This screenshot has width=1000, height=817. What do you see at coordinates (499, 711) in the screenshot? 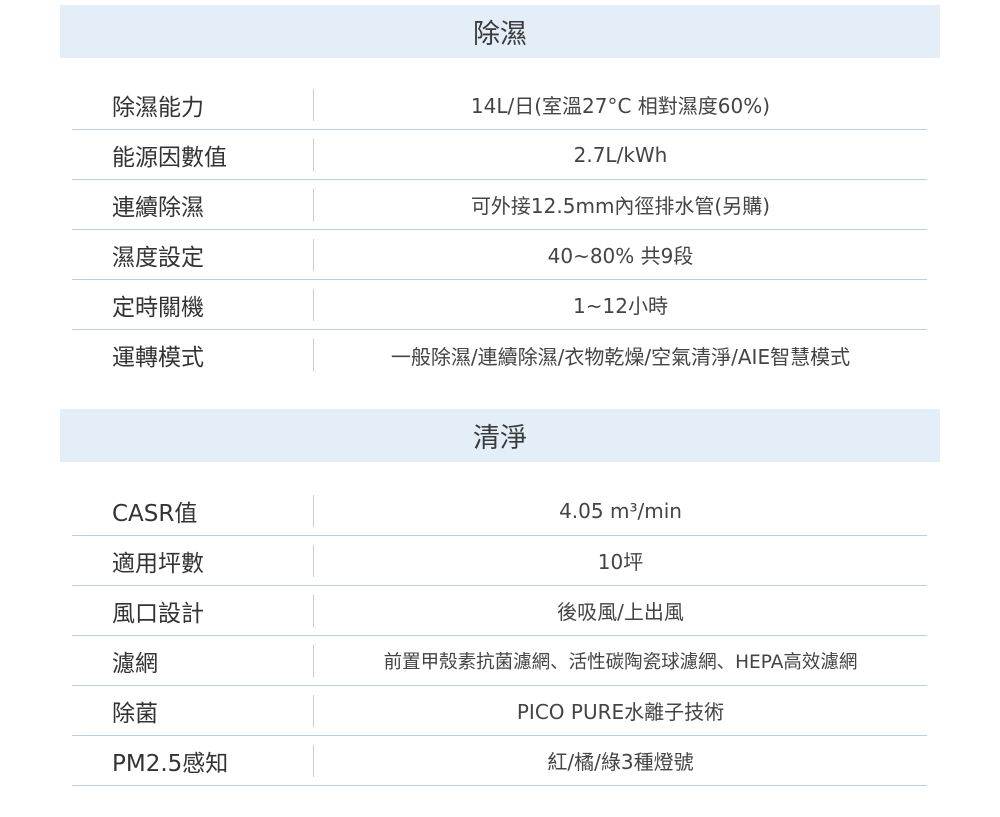
I see `table-row: 除菌 PICO PURE水離子技術` at bounding box center [499, 711].